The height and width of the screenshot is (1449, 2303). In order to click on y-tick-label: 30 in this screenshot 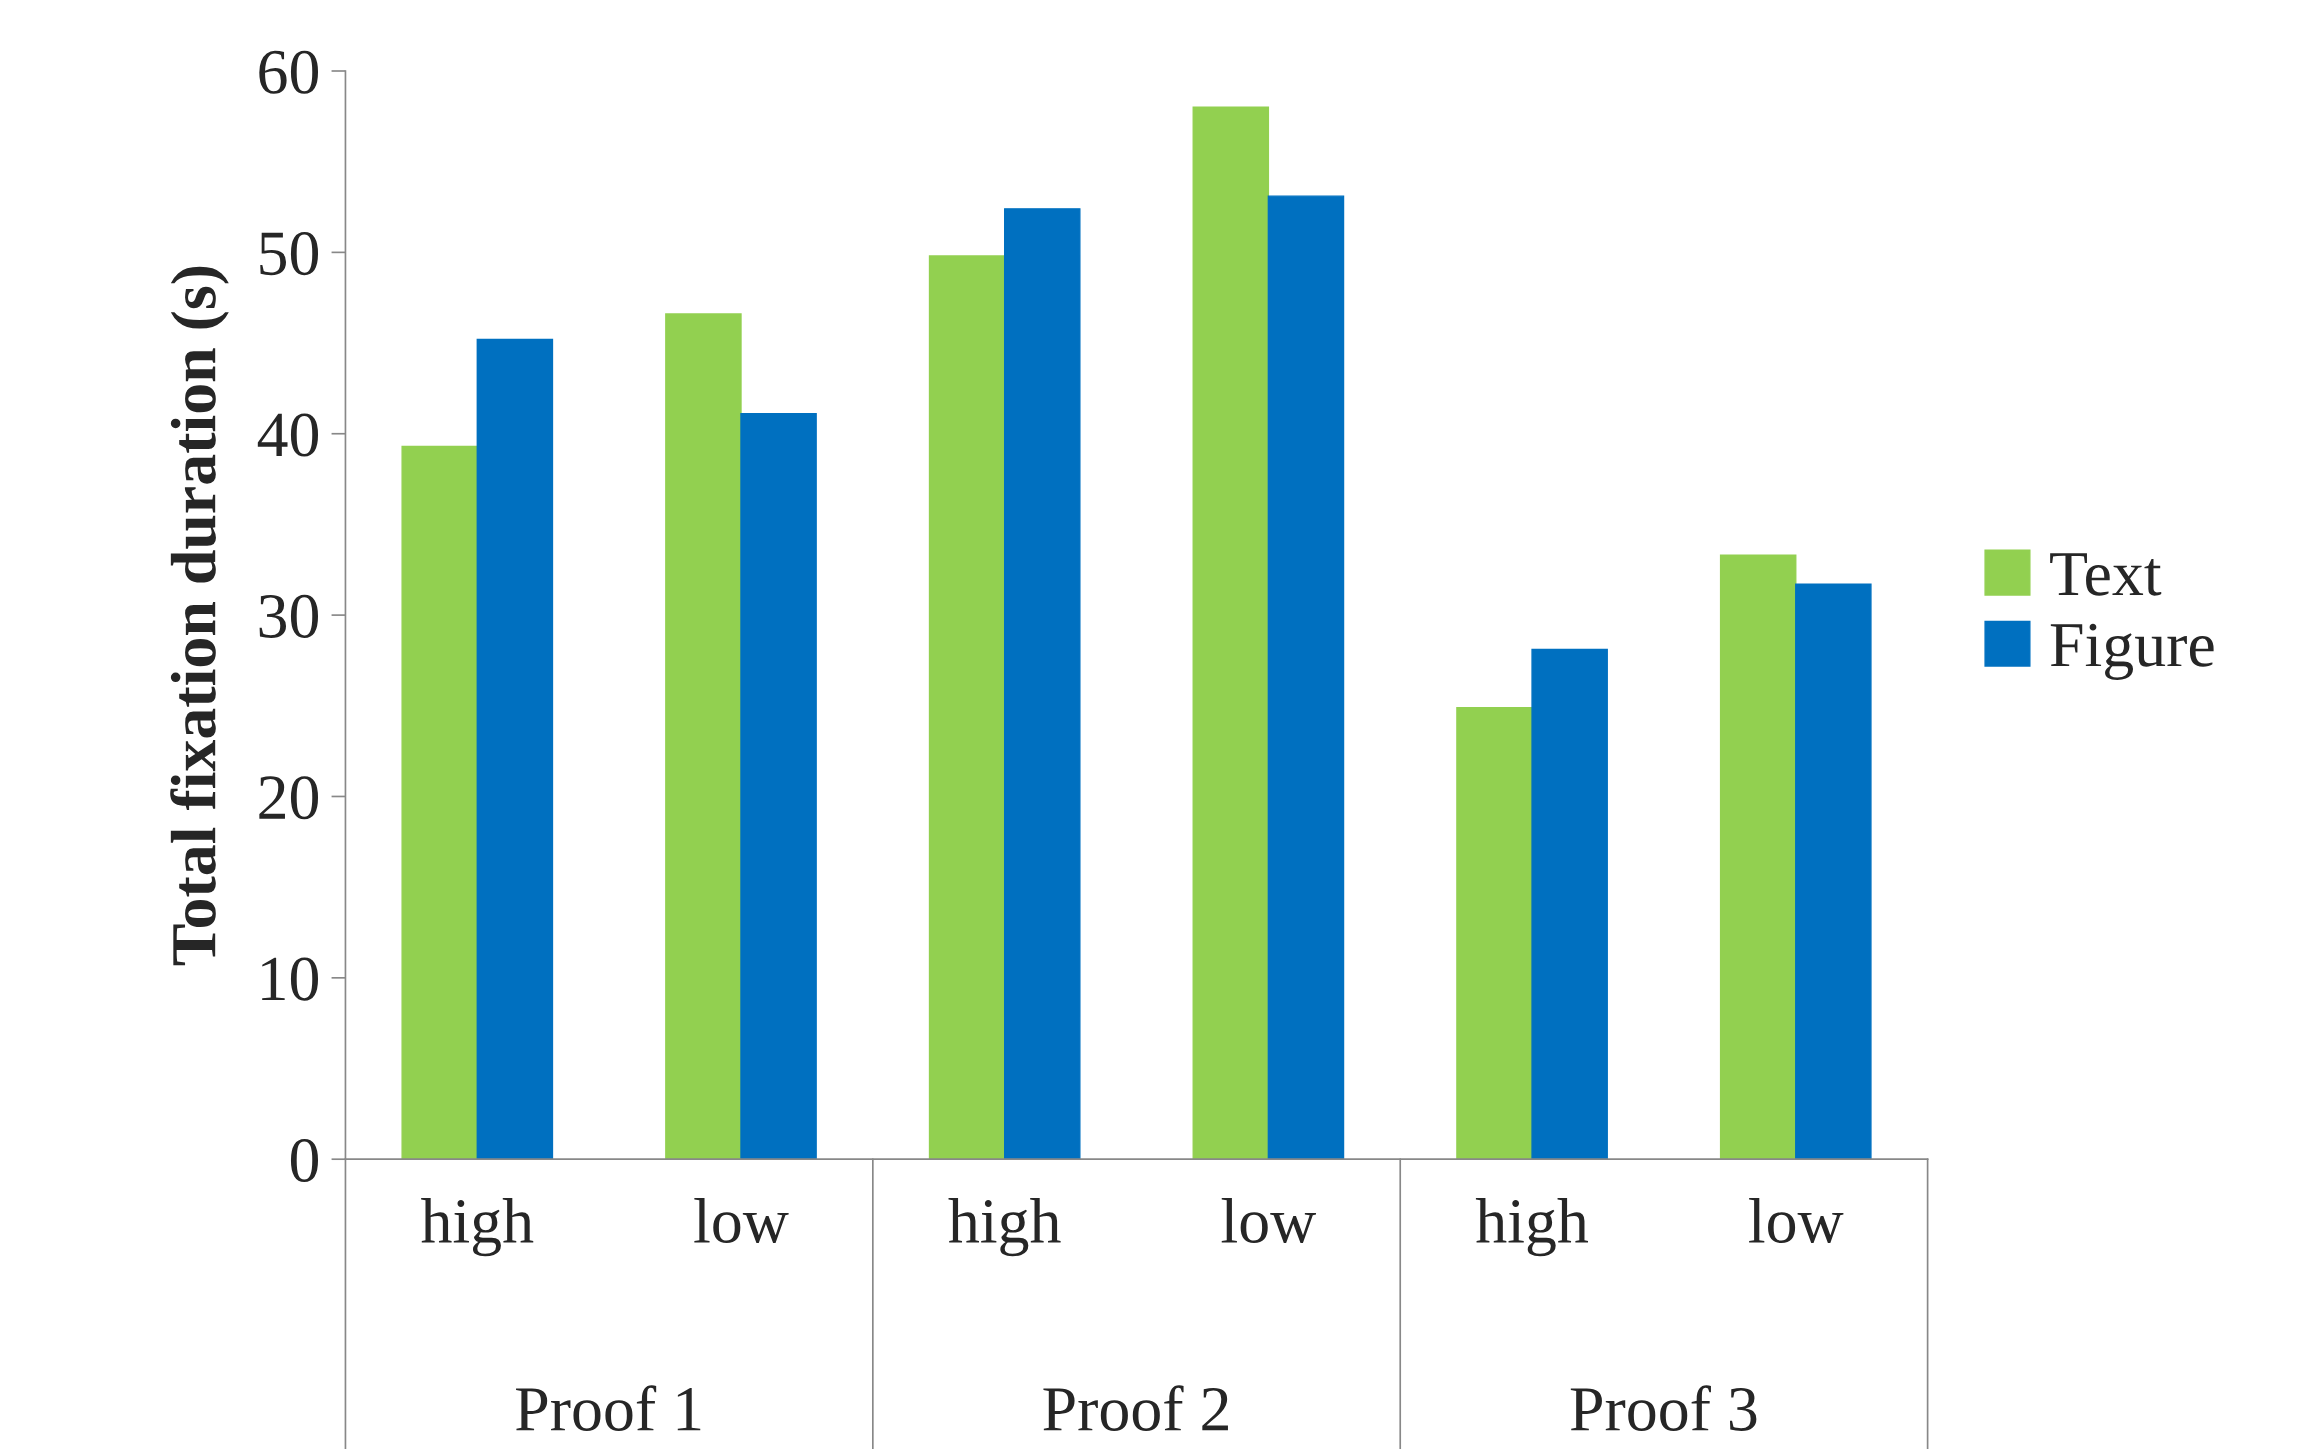, I will do `click(289, 616)`.